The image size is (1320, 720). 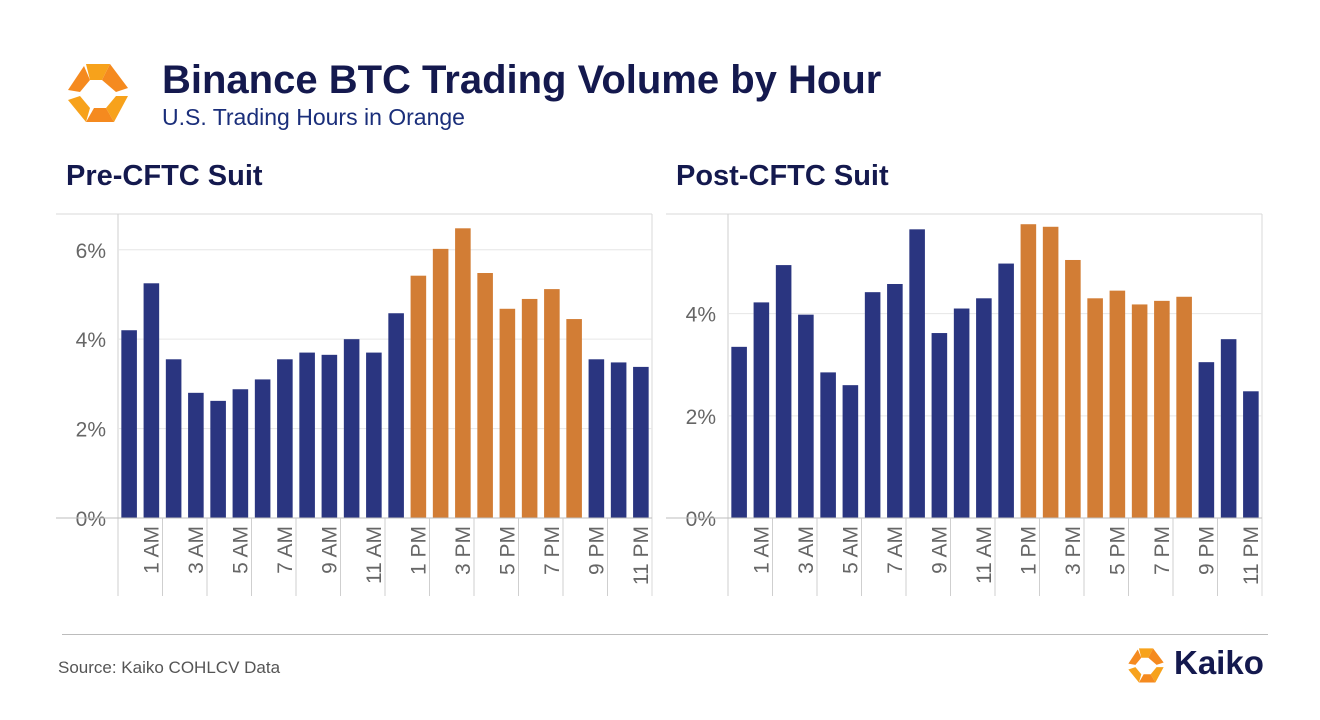 I want to click on page-subtitle: U.S. Trading Hours in Orange, so click(x=313, y=117).